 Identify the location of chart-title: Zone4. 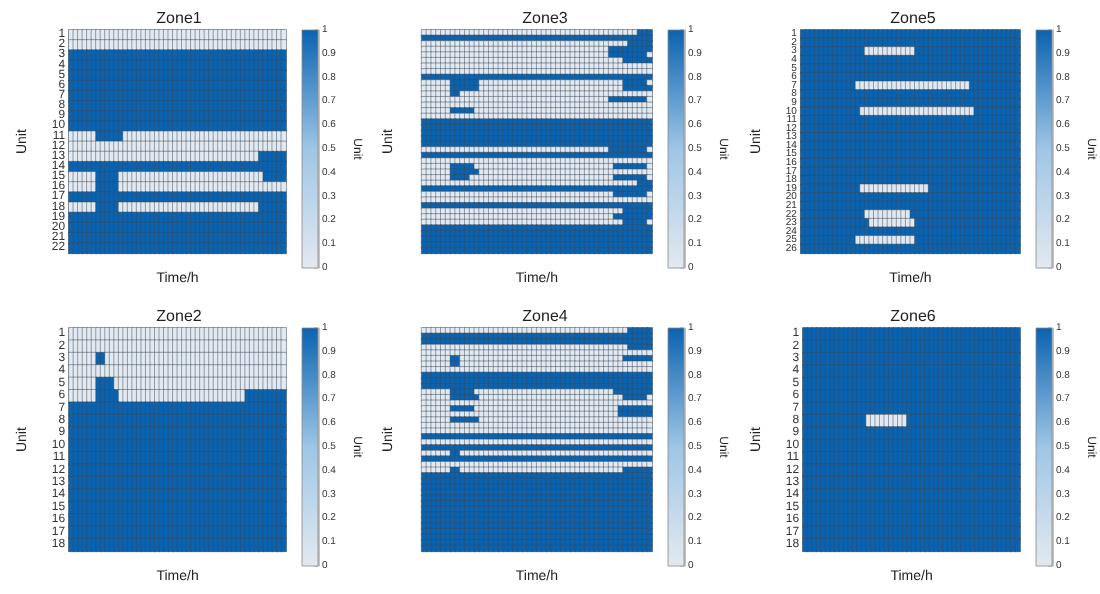
(546, 315).